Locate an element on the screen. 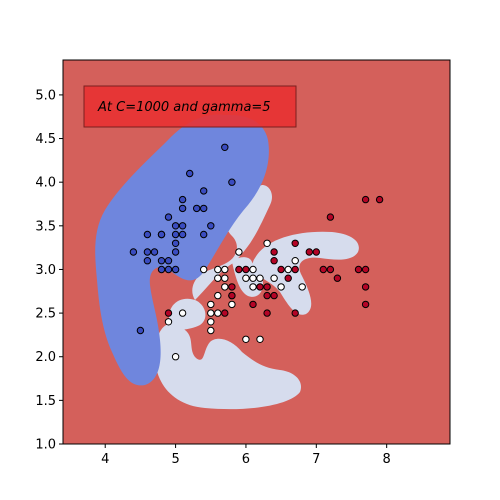 The width and height of the screenshot is (500, 500). series-blue-points is located at coordinates (182, 239).